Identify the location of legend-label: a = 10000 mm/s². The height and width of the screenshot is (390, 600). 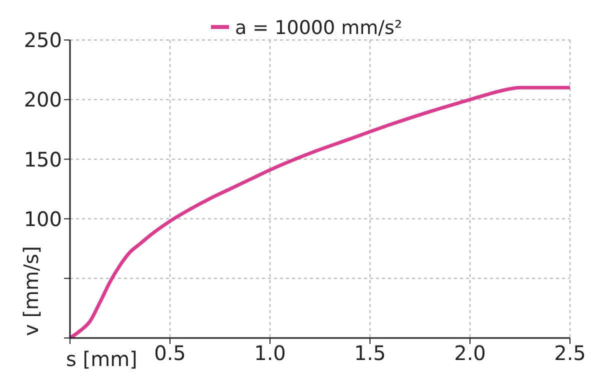
(318, 28).